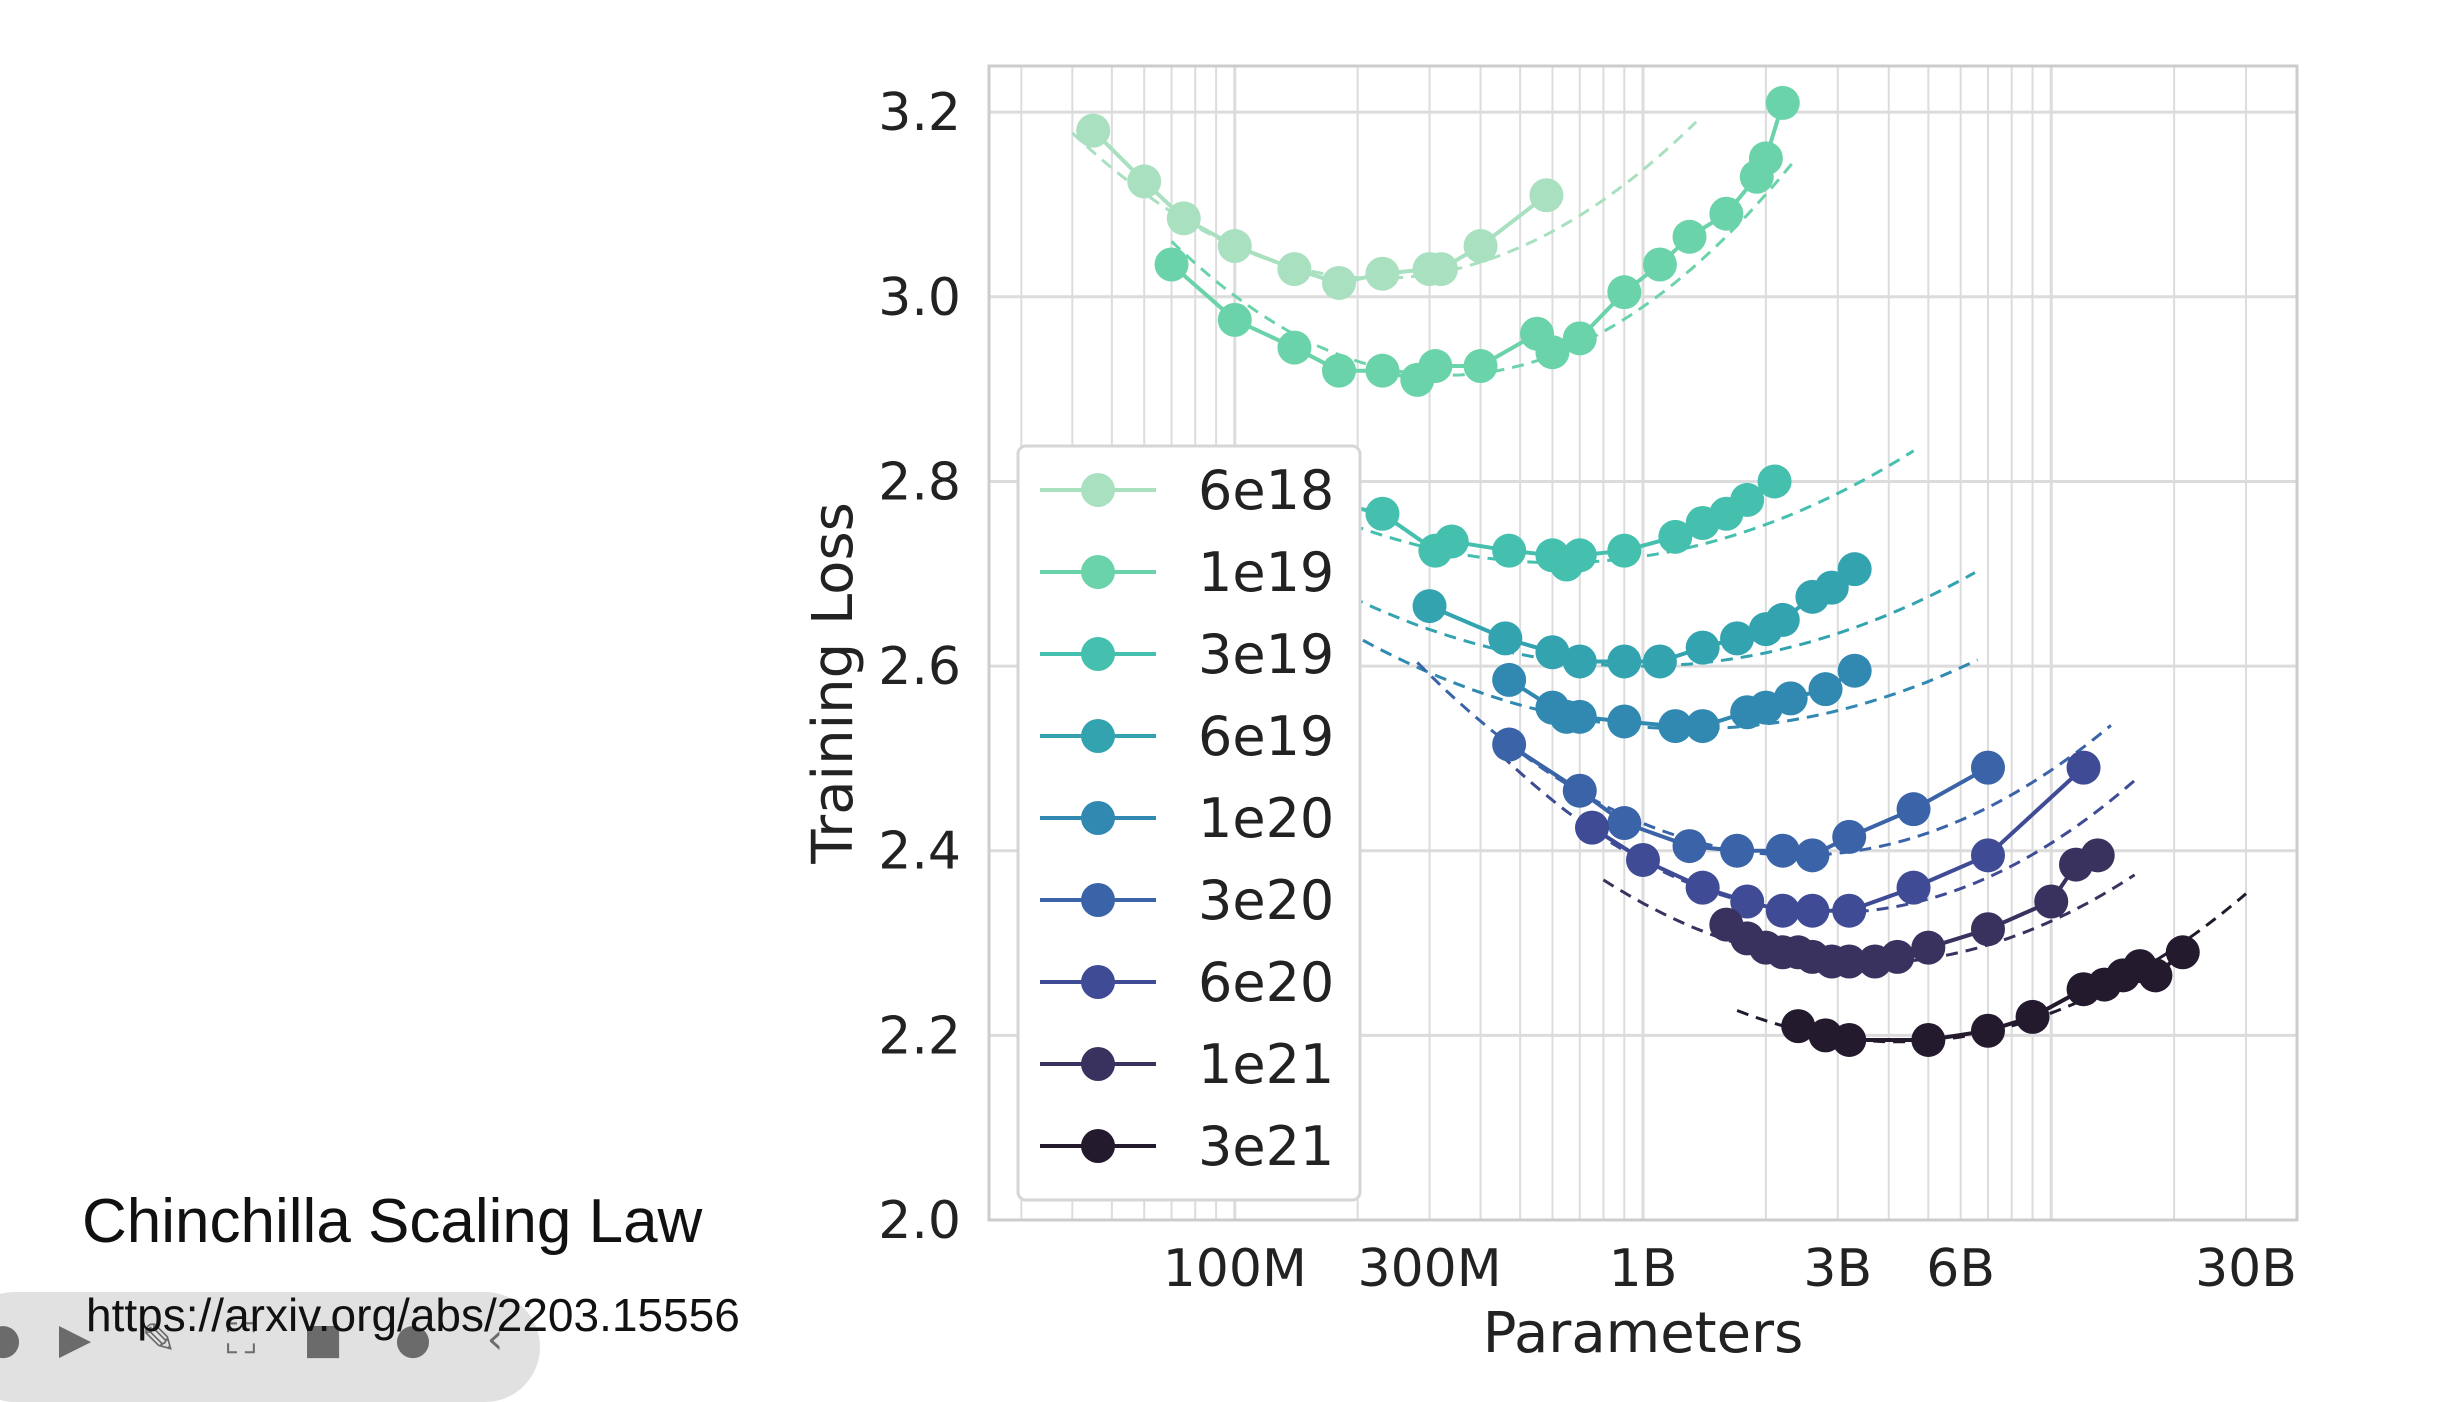  Describe the element at coordinates (1643, 1333) in the screenshot. I see `x-axis-label: Parameters` at that location.